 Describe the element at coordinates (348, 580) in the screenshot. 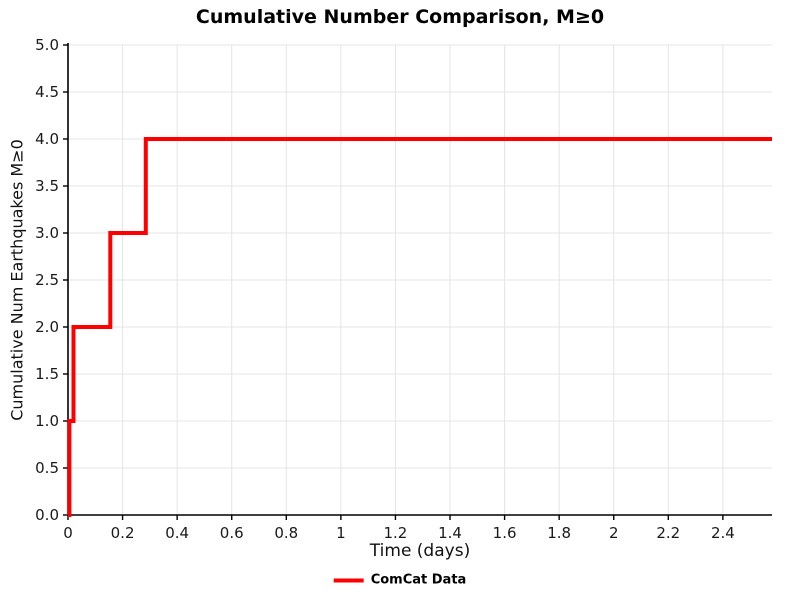

I see `legend-line-swatch` at that location.